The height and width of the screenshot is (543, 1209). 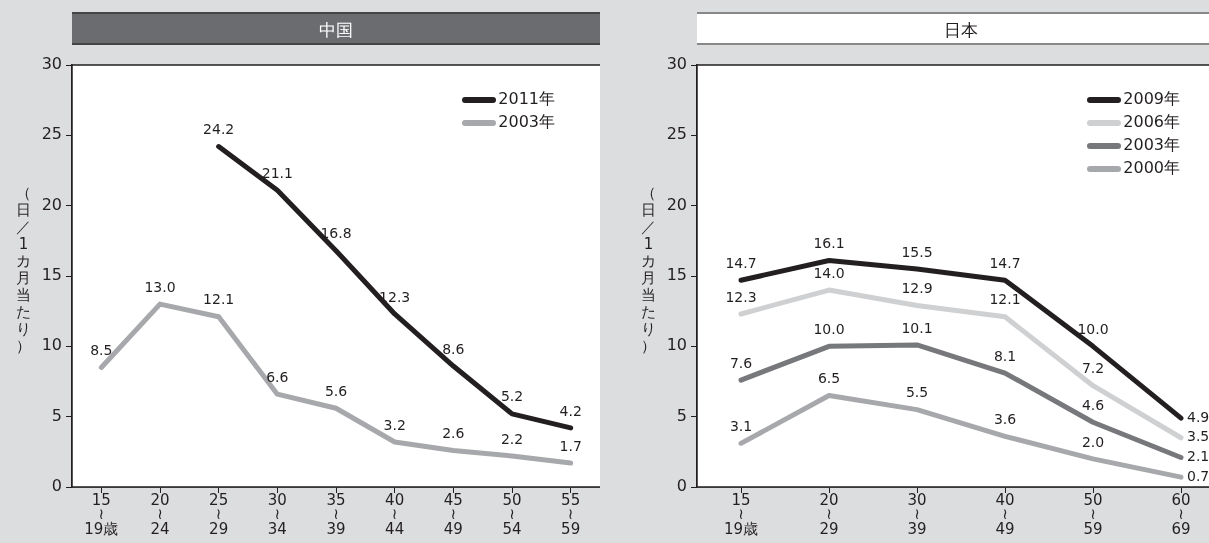 What do you see at coordinates (336, 390) in the screenshot?
I see `data-label: 5.6` at bounding box center [336, 390].